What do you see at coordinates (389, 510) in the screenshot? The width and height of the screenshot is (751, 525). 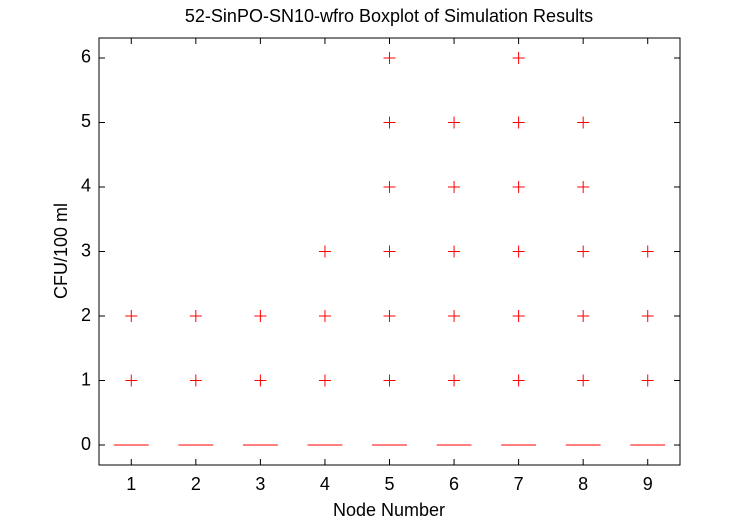 I see `x-axis-label: Node Number` at bounding box center [389, 510].